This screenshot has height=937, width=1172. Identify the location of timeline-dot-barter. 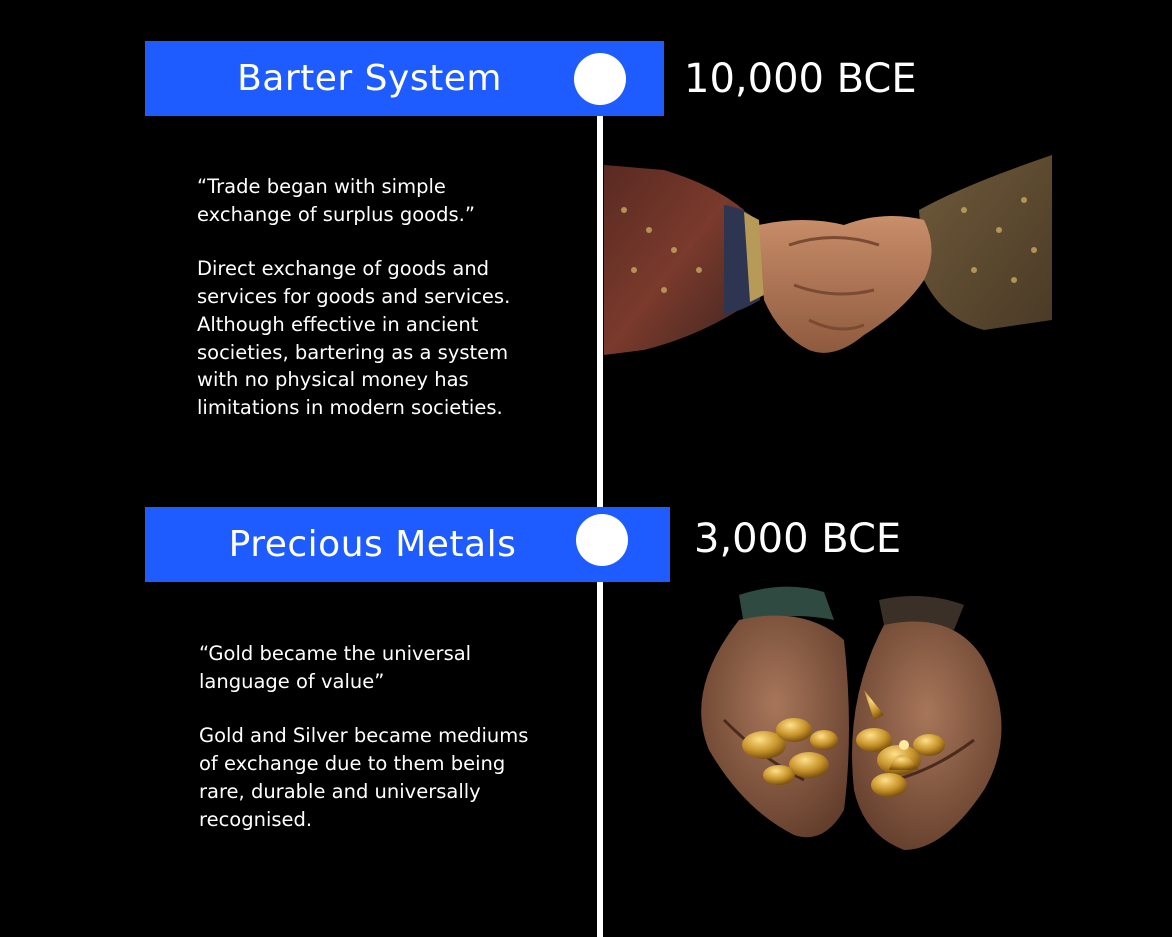
(600, 79).